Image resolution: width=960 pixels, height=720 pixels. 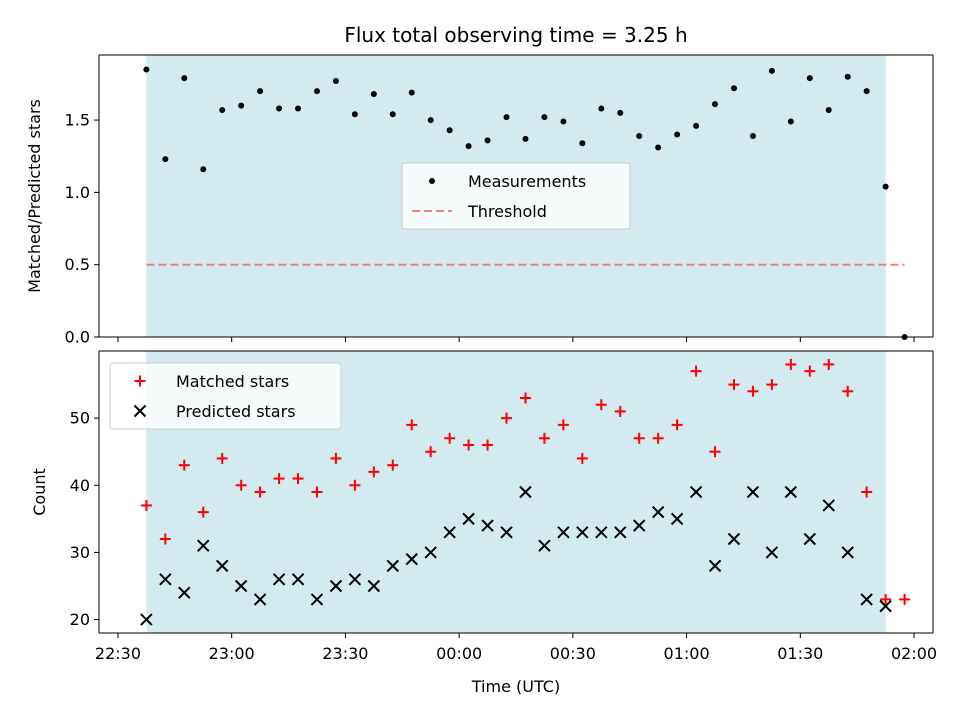 I want to click on bot-legend-matched-stars-label: Matched stars, so click(x=232, y=381).